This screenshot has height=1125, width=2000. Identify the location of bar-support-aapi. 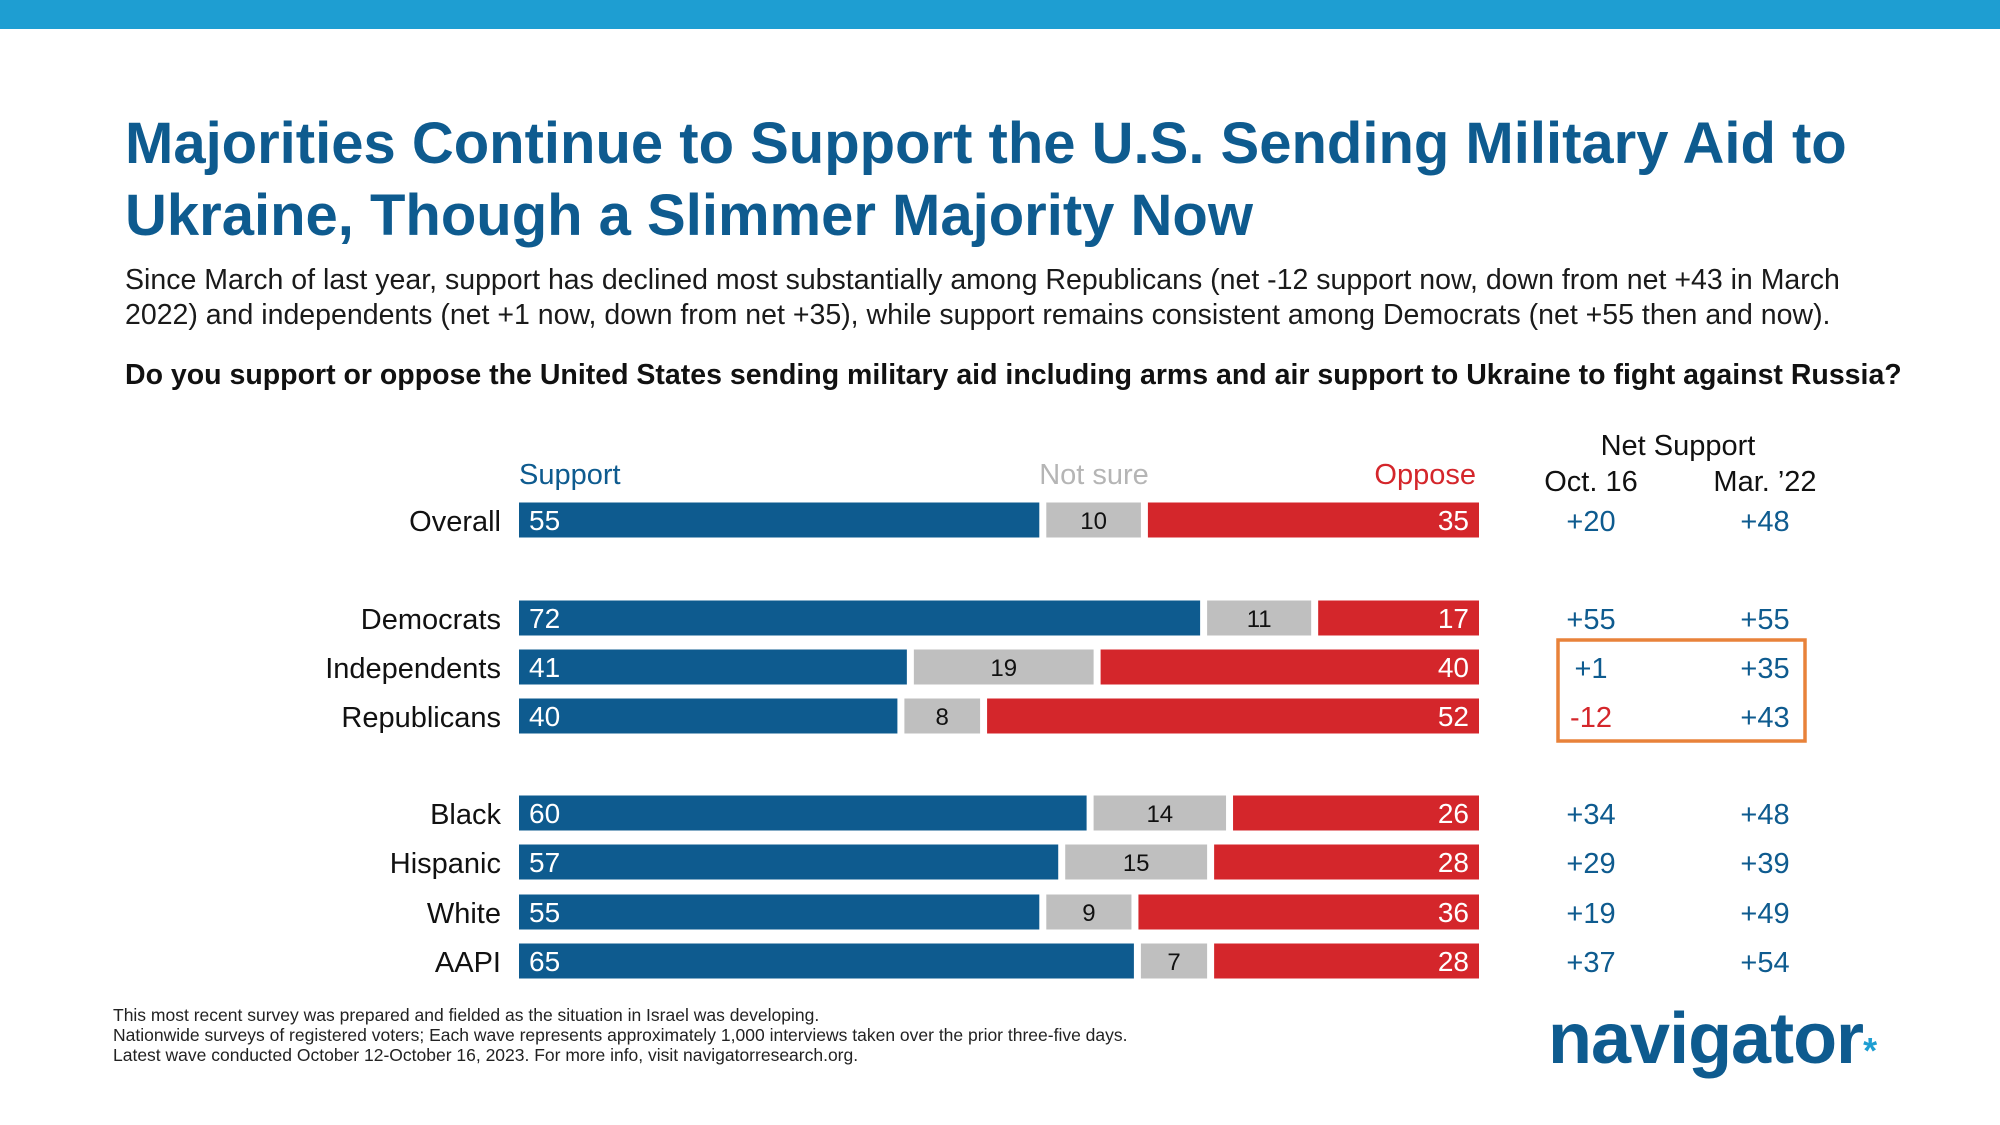
(826, 961).